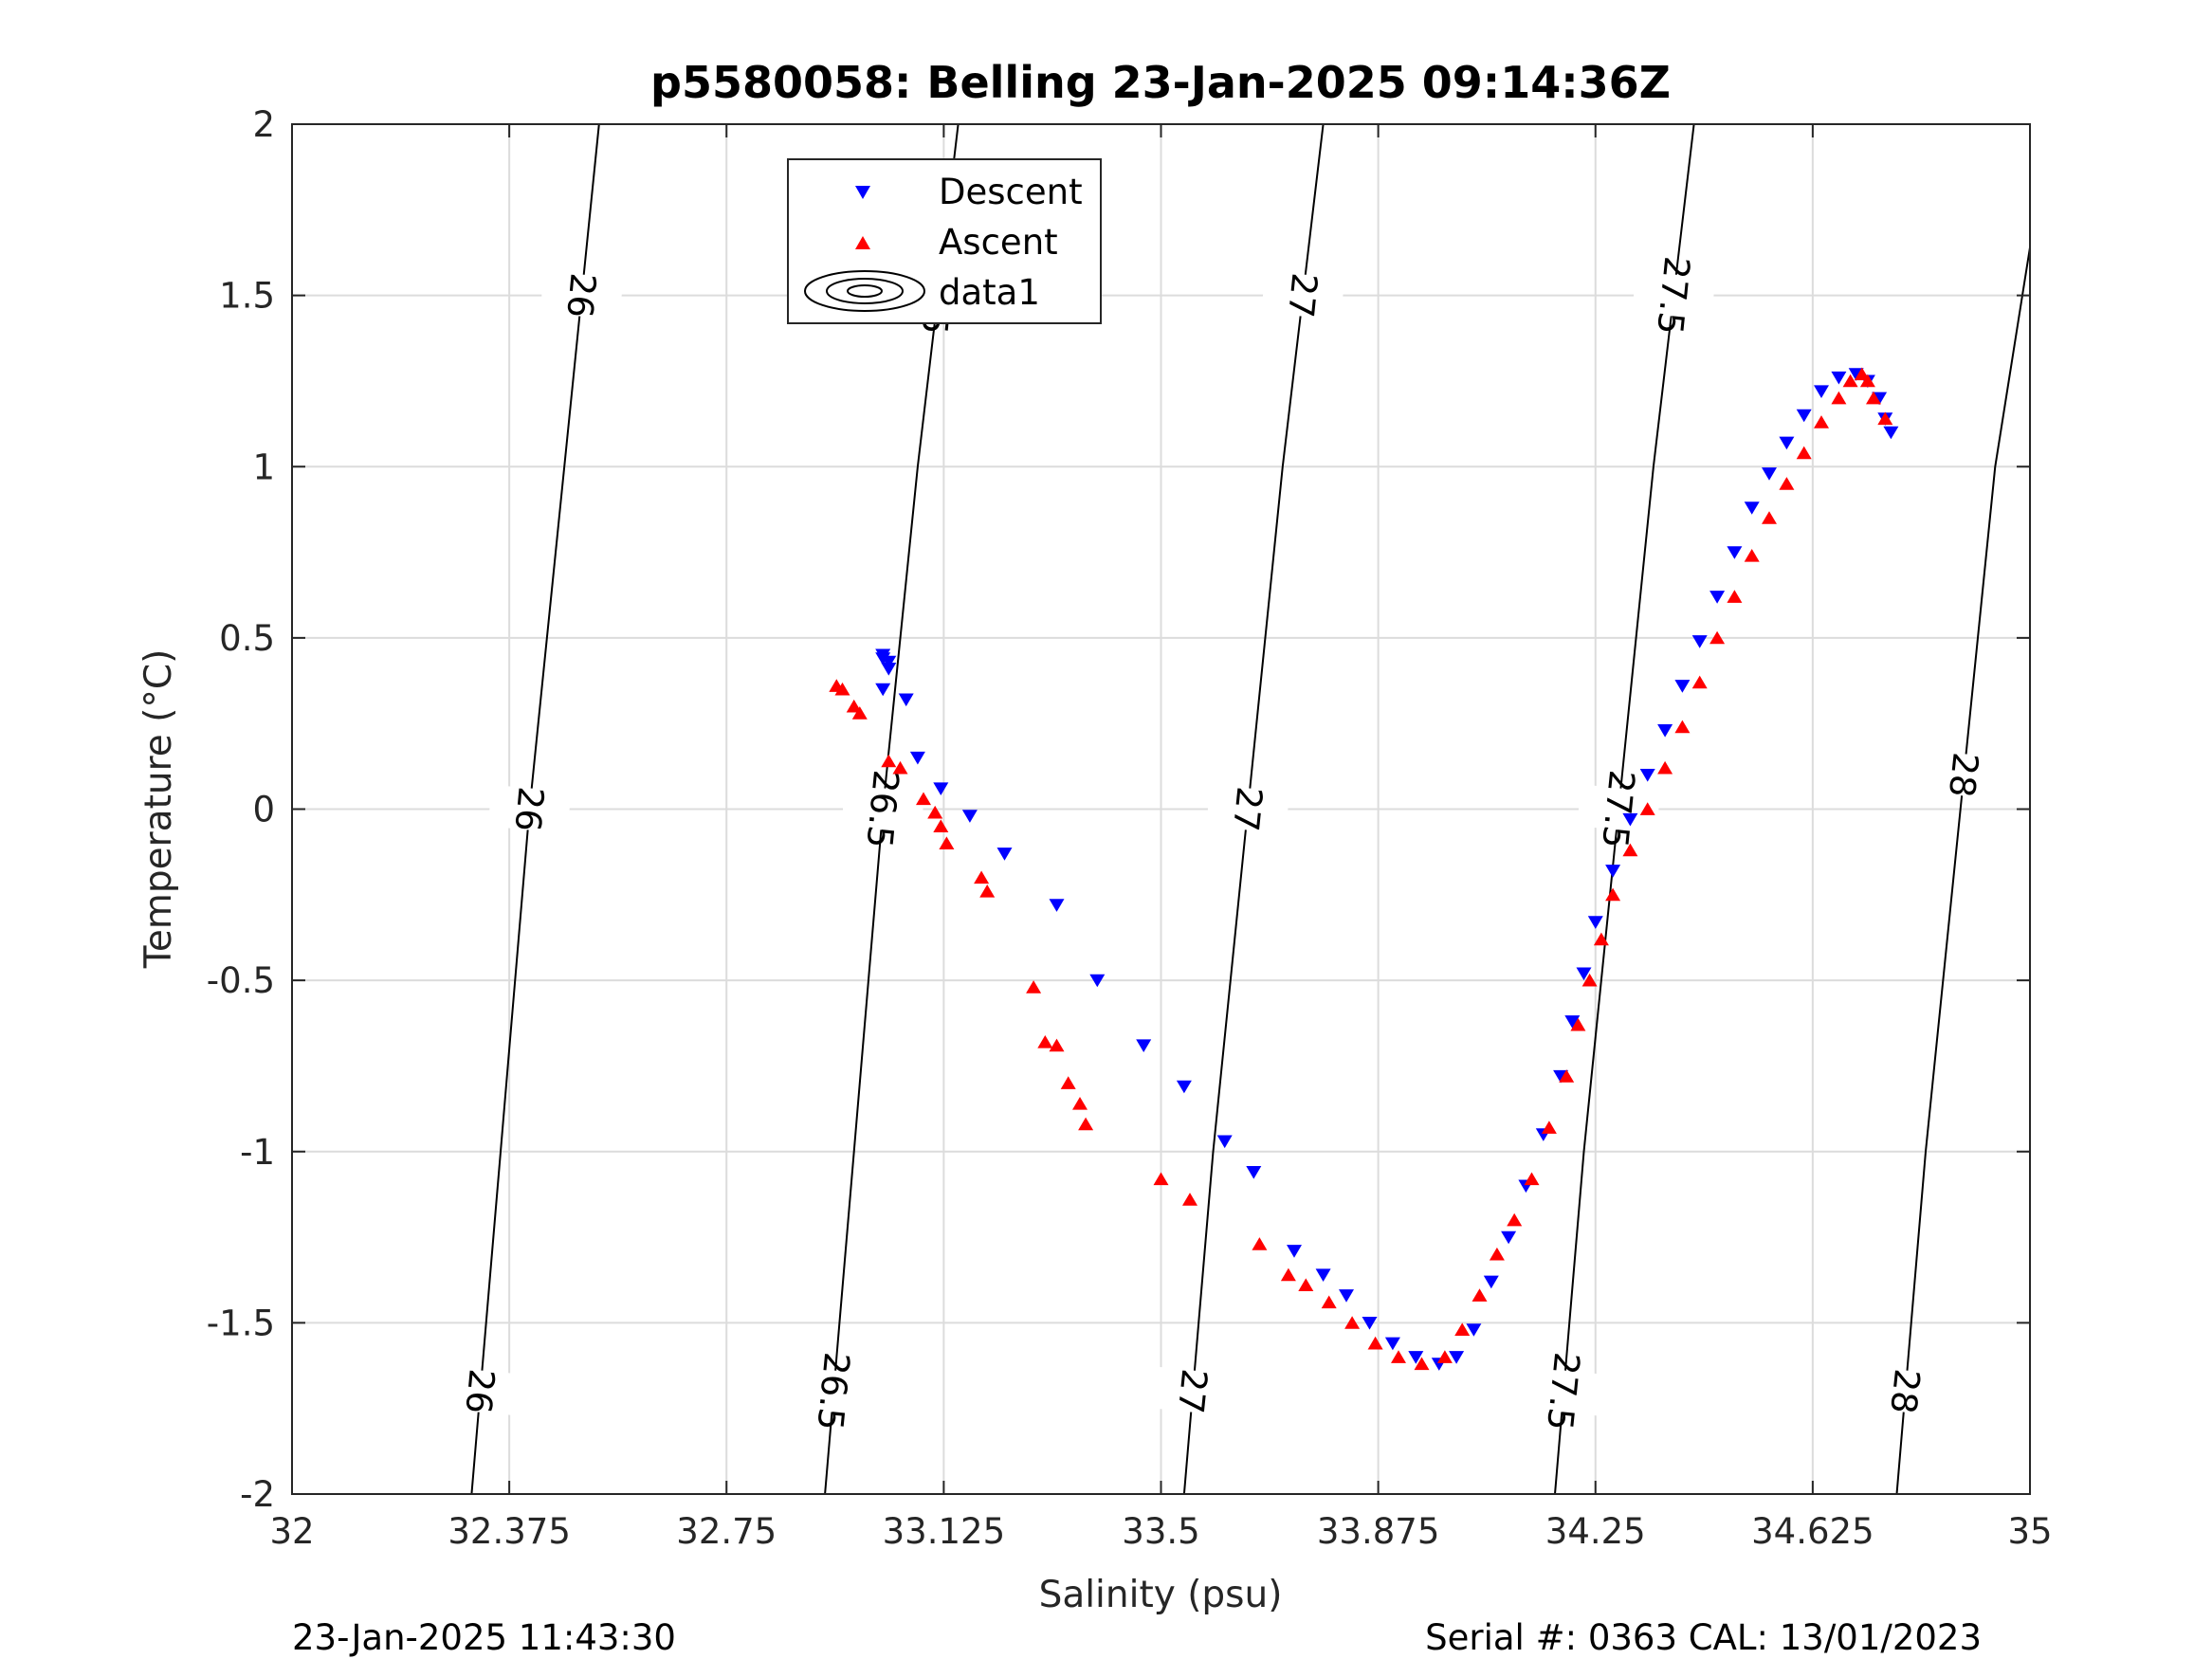  I want to click on contour-label: 26.5, so click(882, 808).